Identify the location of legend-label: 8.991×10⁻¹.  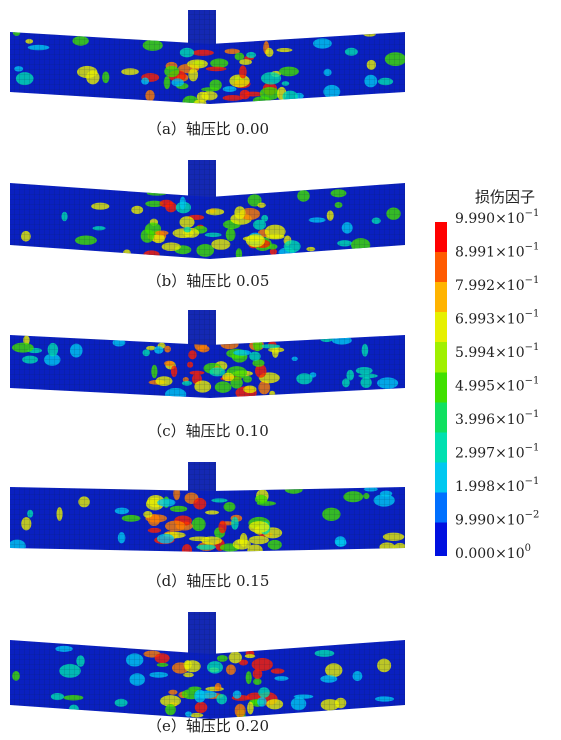
(497, 251).